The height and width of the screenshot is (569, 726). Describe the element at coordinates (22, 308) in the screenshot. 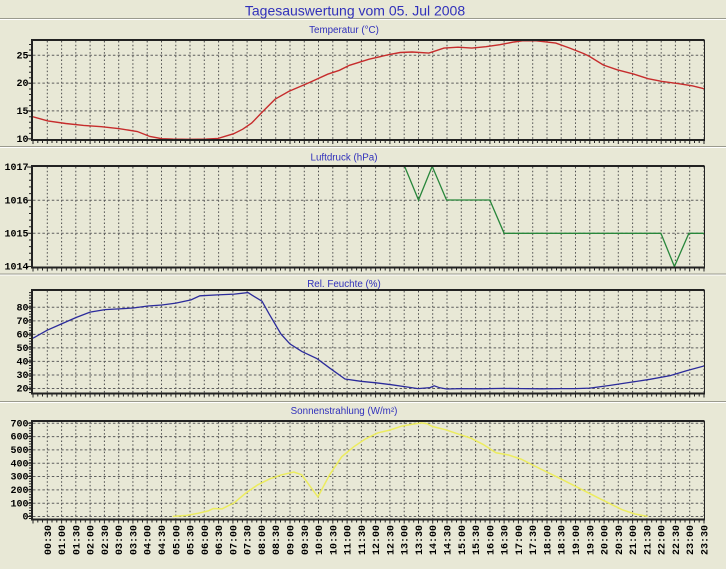

I see `svg-text: 80` at that location.